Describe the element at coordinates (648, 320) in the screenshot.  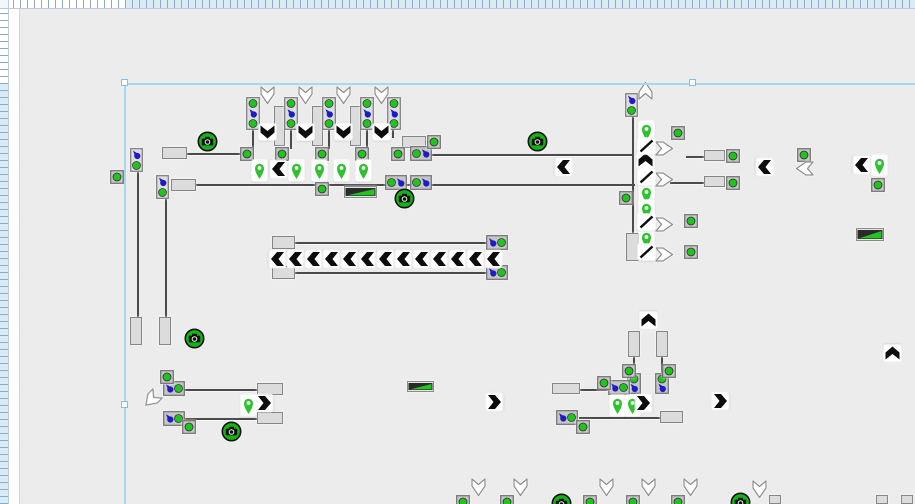
I see `chevron-up-icon` at that location.